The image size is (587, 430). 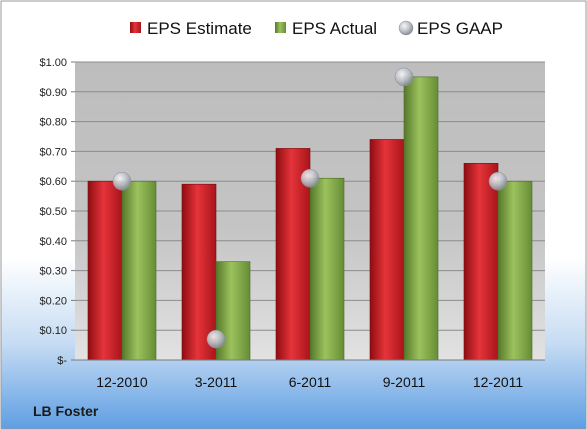 I want to click on y-tick-label: $-, so click(x=62, y=361).